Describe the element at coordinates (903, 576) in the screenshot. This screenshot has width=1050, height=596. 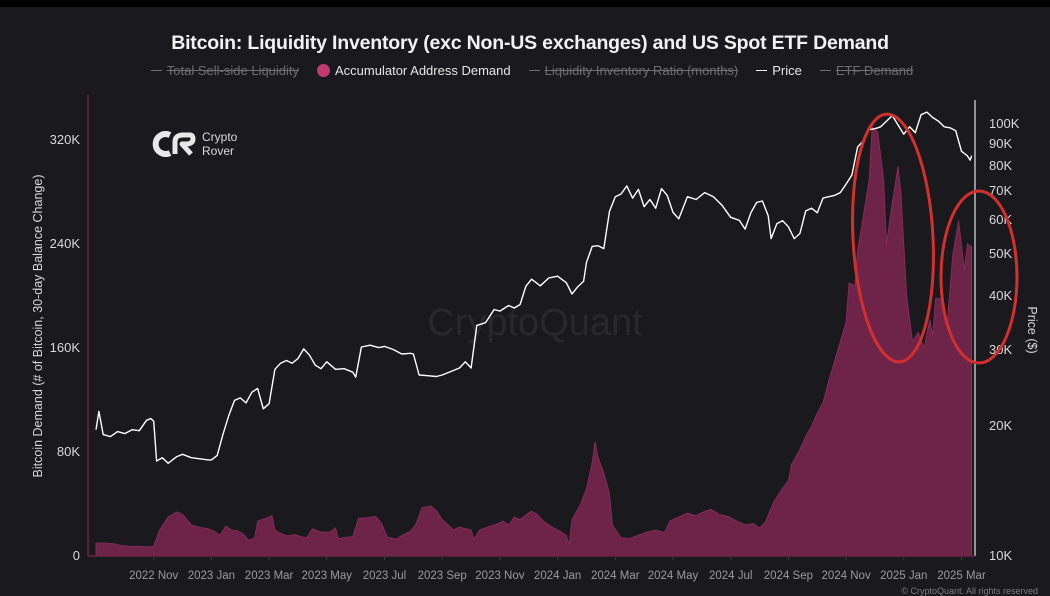
I see `x-tick-label: 2025 Jan` at that location.